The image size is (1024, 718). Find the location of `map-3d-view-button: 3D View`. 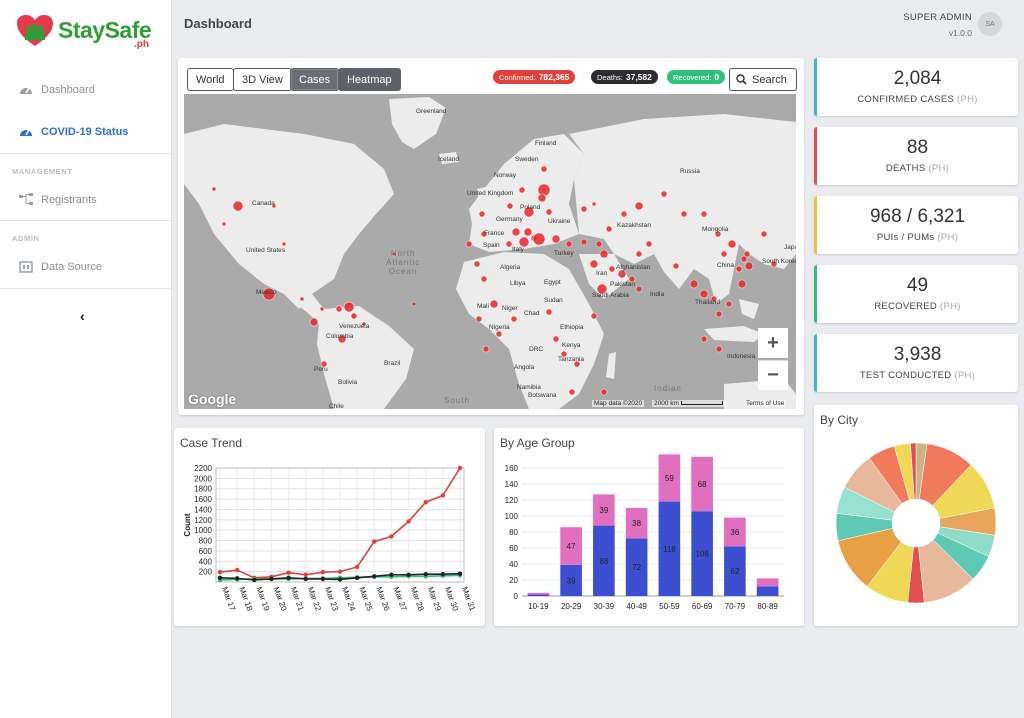

map-3d-view-button: 3D View is located at coordinates (262, 79).